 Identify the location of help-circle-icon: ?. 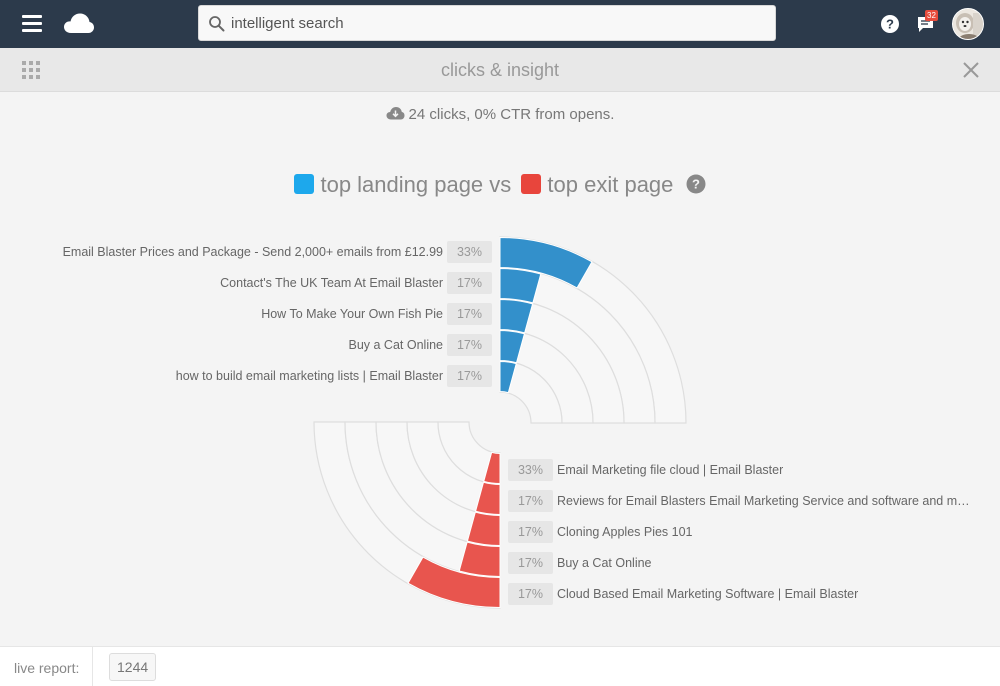
(696, 184).